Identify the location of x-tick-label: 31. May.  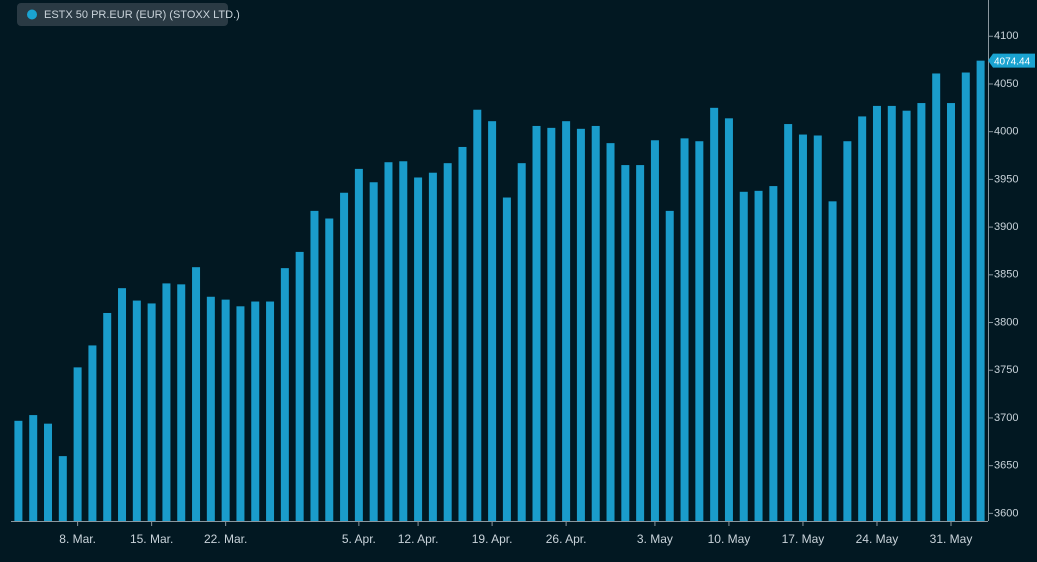
(951, 539).